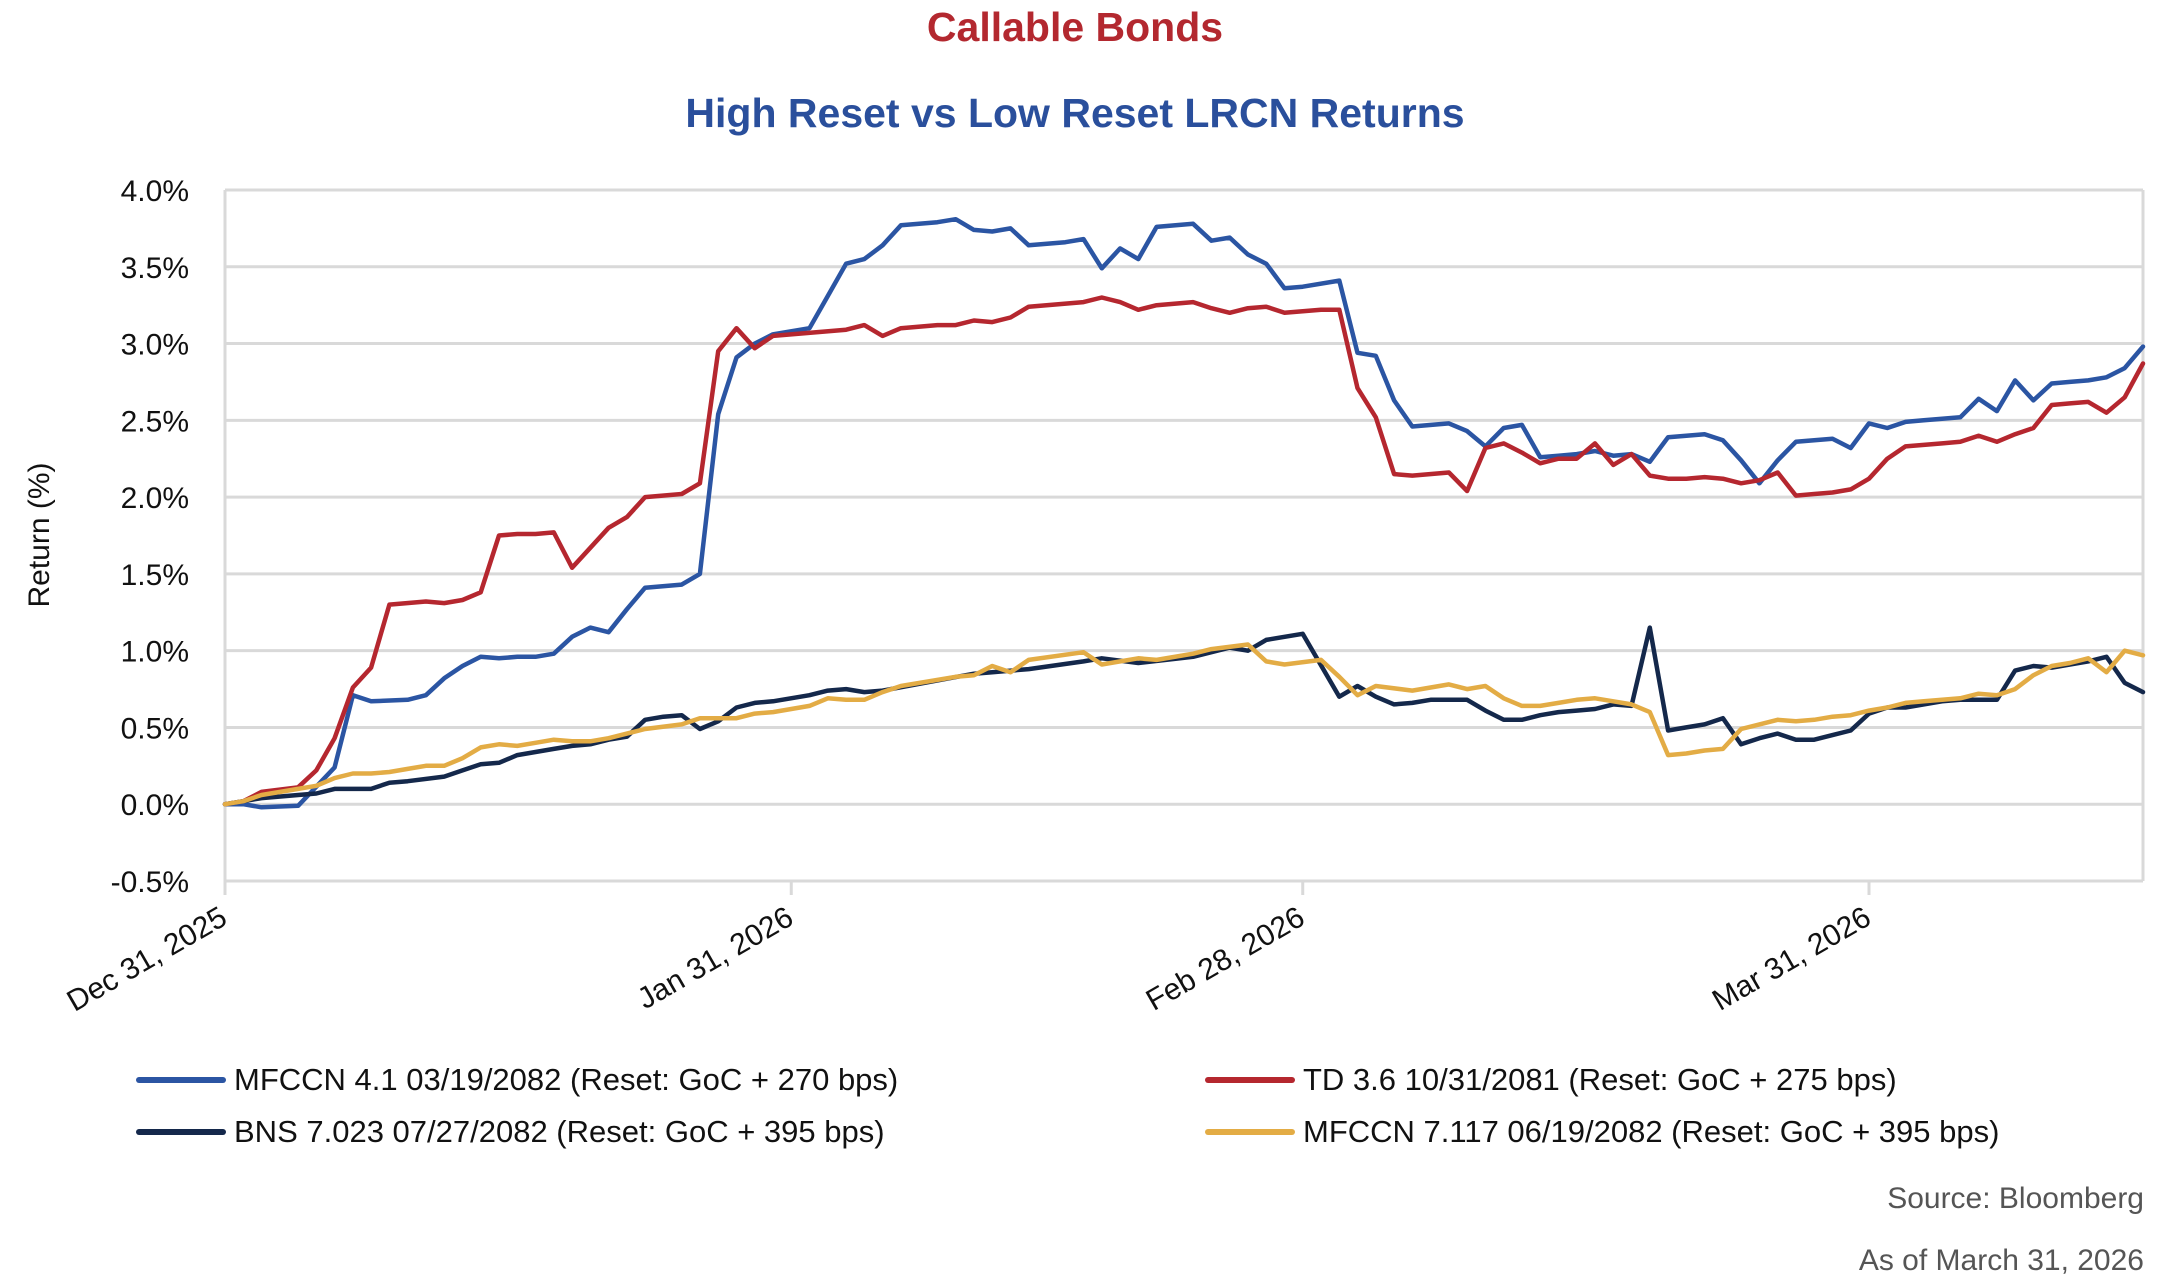 The height and width of the screenshot is (1278, 2160). What do you see at coordinates (181, 1080) in the screenshot?
I see `legend-swatch-blue` at bounding box center [181, 1080].